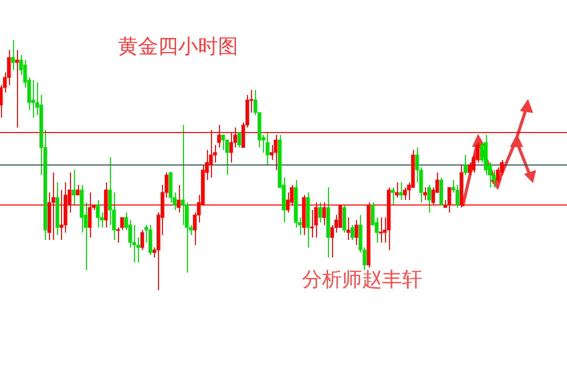  Describe the element at coordinates (362, 279) in the screenshot. I see `annotation: 分析师赵丰轩` at that location.